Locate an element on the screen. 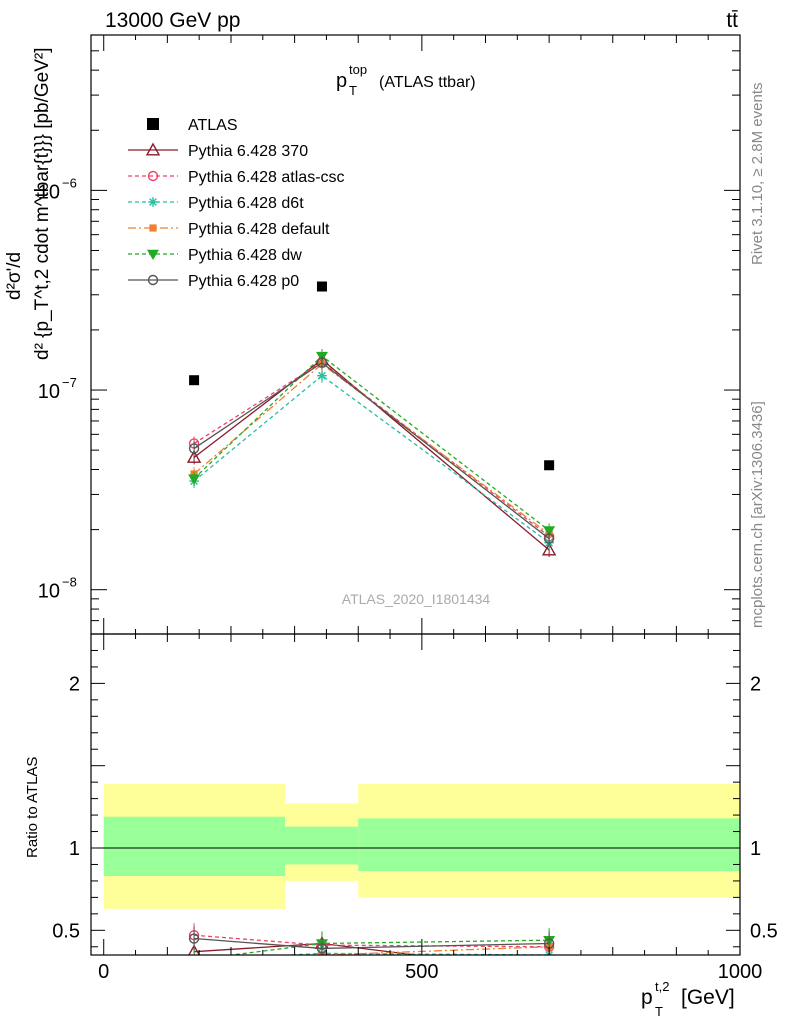  x-tick-label: 1000 is located at coordinates (740, 972).